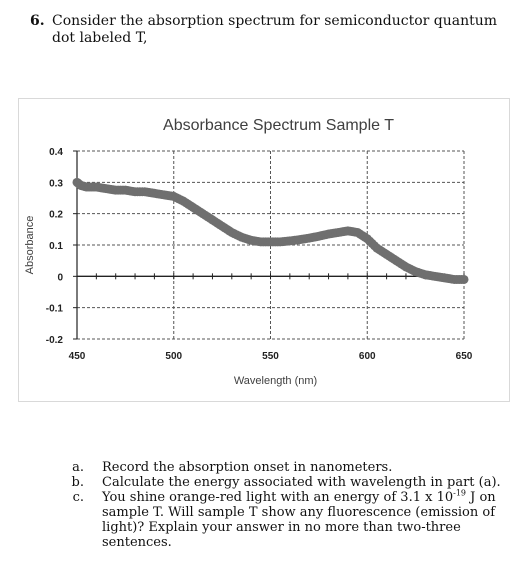 This screenshot has width=527, height=584. I want to click on part-c-letter: c., so click(78, 497).